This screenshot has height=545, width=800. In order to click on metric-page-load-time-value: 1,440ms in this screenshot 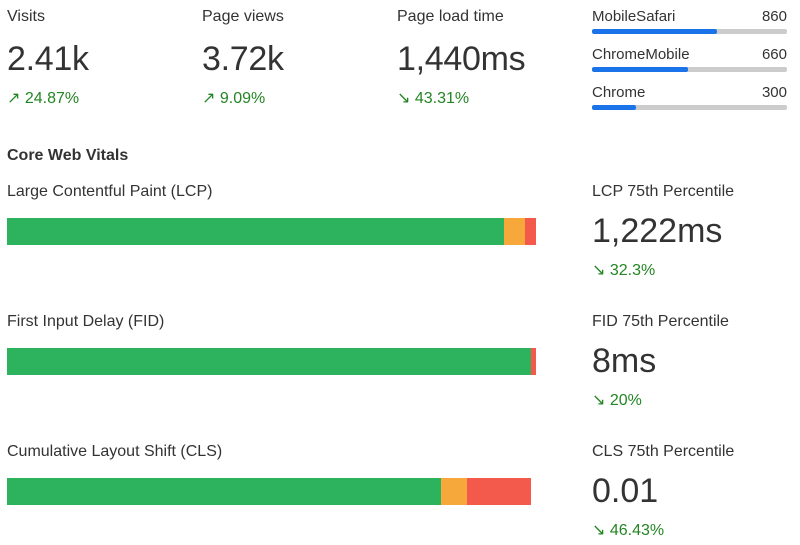, I will do `click(461, 59)`.